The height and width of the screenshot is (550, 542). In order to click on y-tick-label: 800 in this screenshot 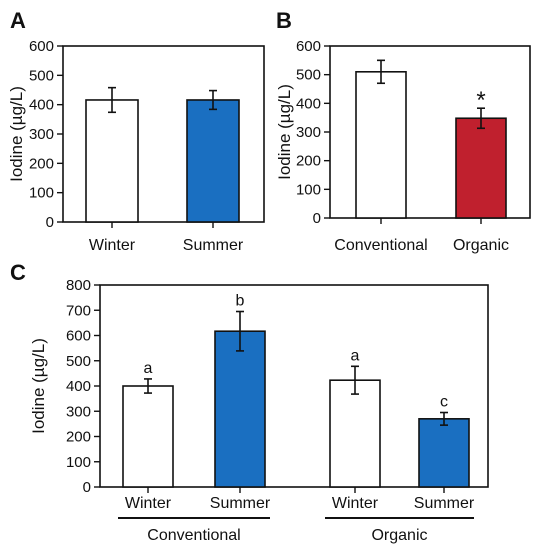, I will do `click(78, 285)`.